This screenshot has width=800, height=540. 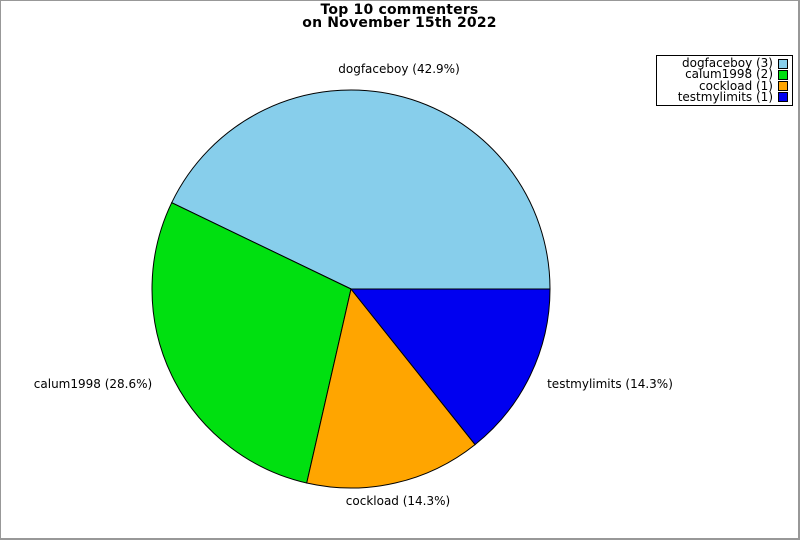 I want to click on chart-title: Top 10 commenters on November 15th 2022, so click(x=399, y=16).